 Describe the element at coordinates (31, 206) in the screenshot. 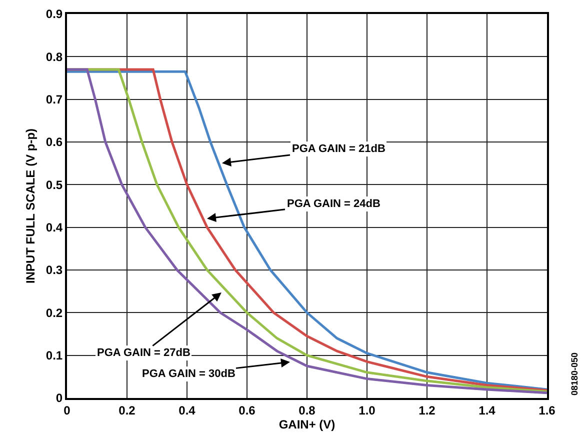

I see `y-axis-title: INPUT FULL SCALE (V p-p)` at that location.